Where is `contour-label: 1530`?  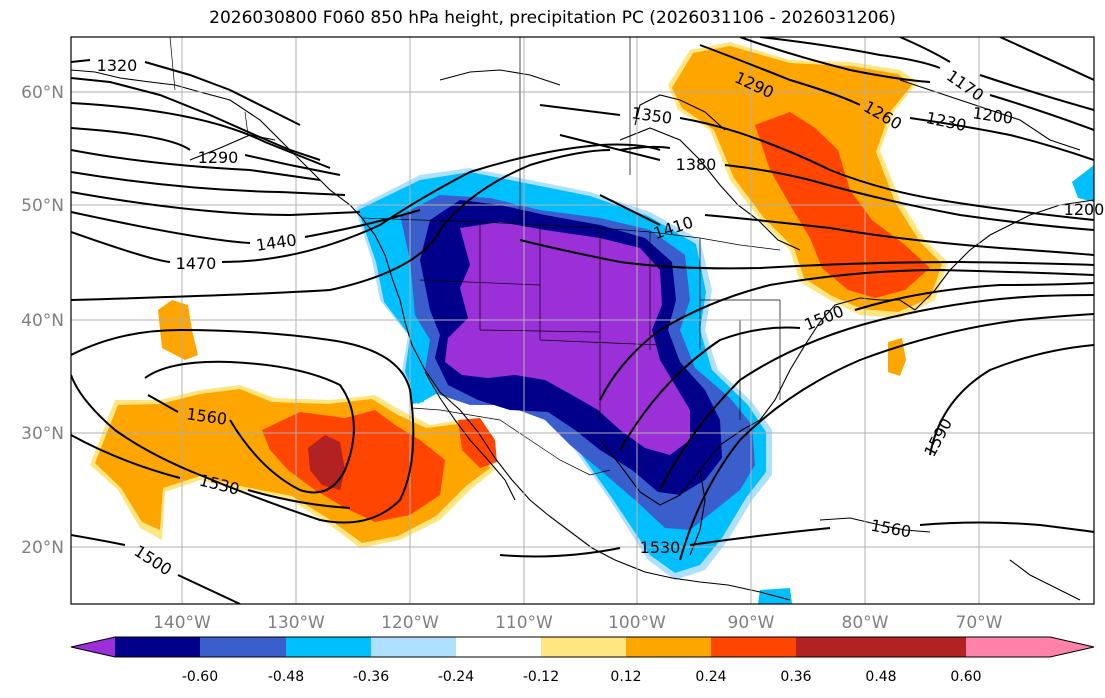 contour-label: 1530 is located at coordinates (660, 547).